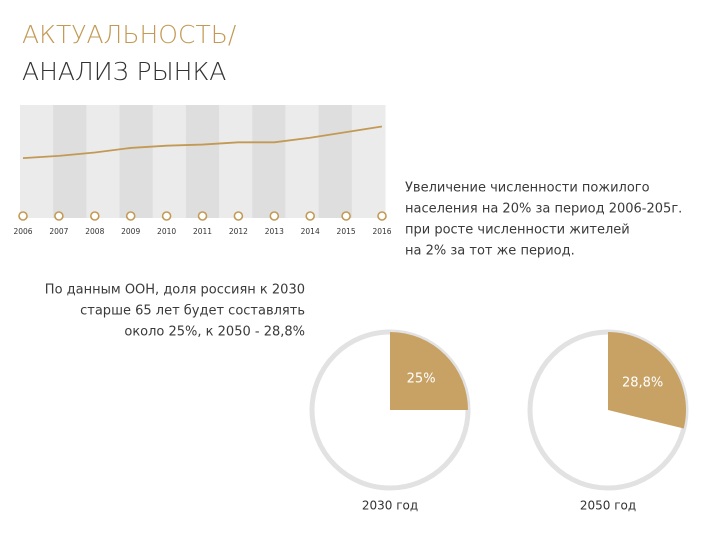  What do you see at coordinates (22, 231) in the screenshot?
I see `x-tick-label: 2006` at bounding box center [22, 231].